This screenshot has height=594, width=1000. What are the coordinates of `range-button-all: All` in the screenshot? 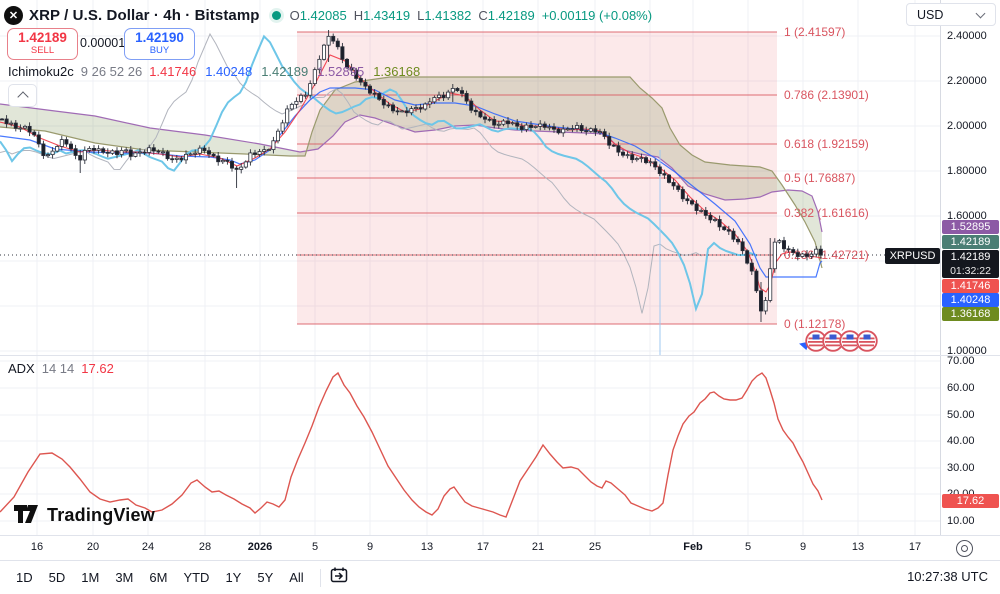 It's located at (296, 577).